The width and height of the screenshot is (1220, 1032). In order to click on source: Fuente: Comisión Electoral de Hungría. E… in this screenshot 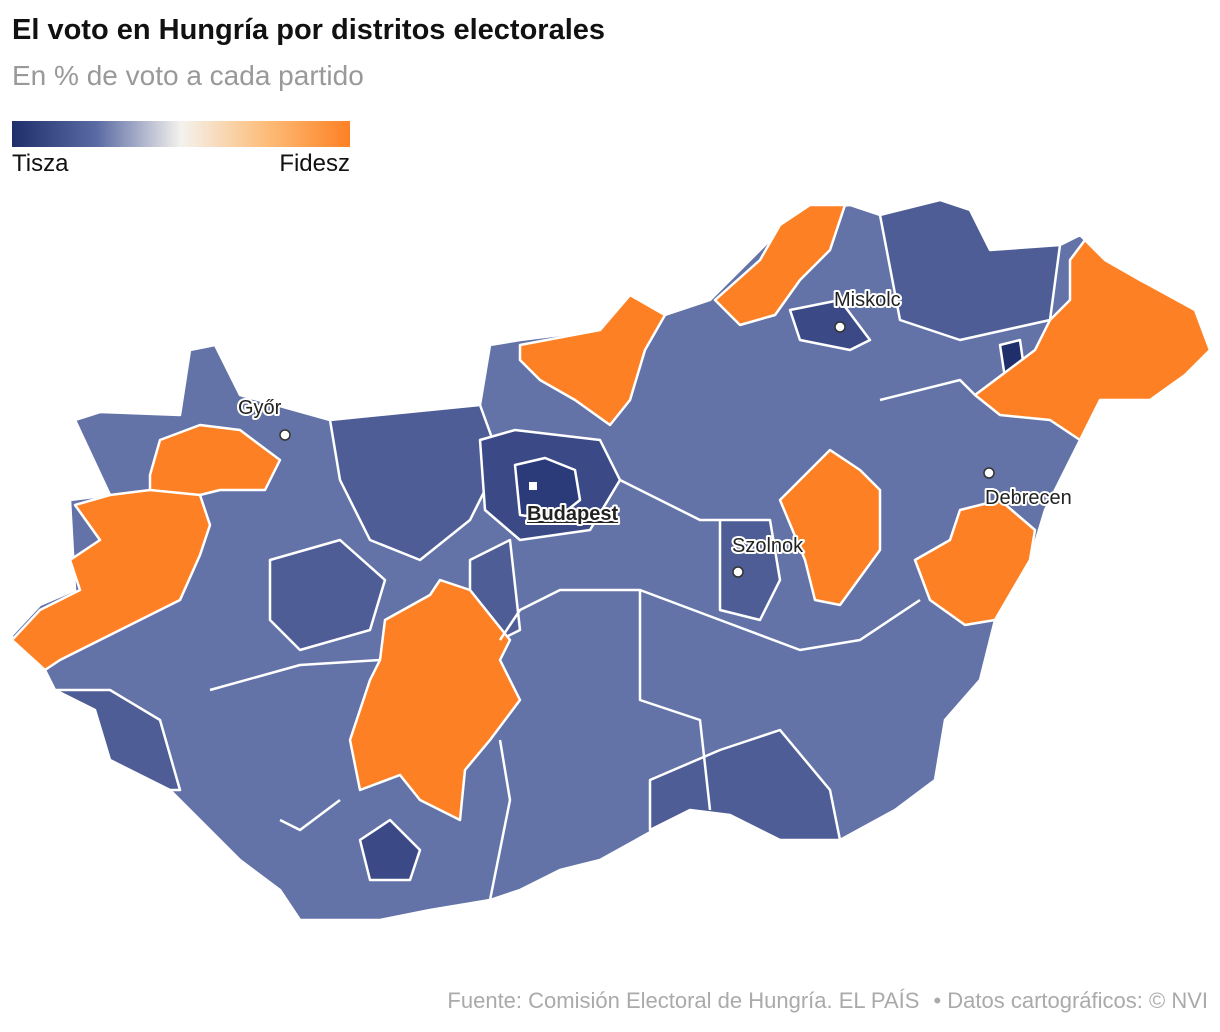, I will do `click(683, 1000)`.